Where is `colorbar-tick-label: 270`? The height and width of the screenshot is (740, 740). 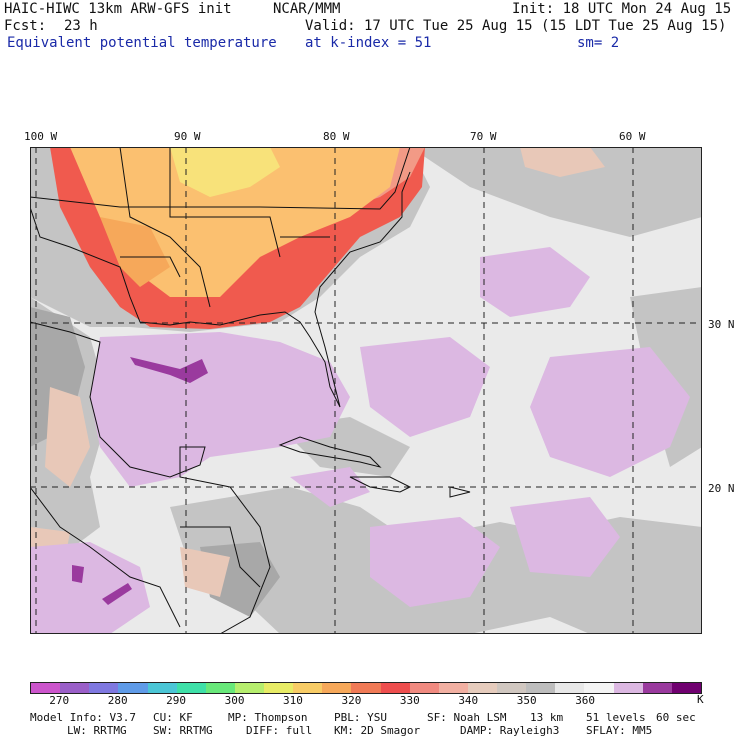
colorbar-tick-label: 270 is located at coordinates (59, 700).